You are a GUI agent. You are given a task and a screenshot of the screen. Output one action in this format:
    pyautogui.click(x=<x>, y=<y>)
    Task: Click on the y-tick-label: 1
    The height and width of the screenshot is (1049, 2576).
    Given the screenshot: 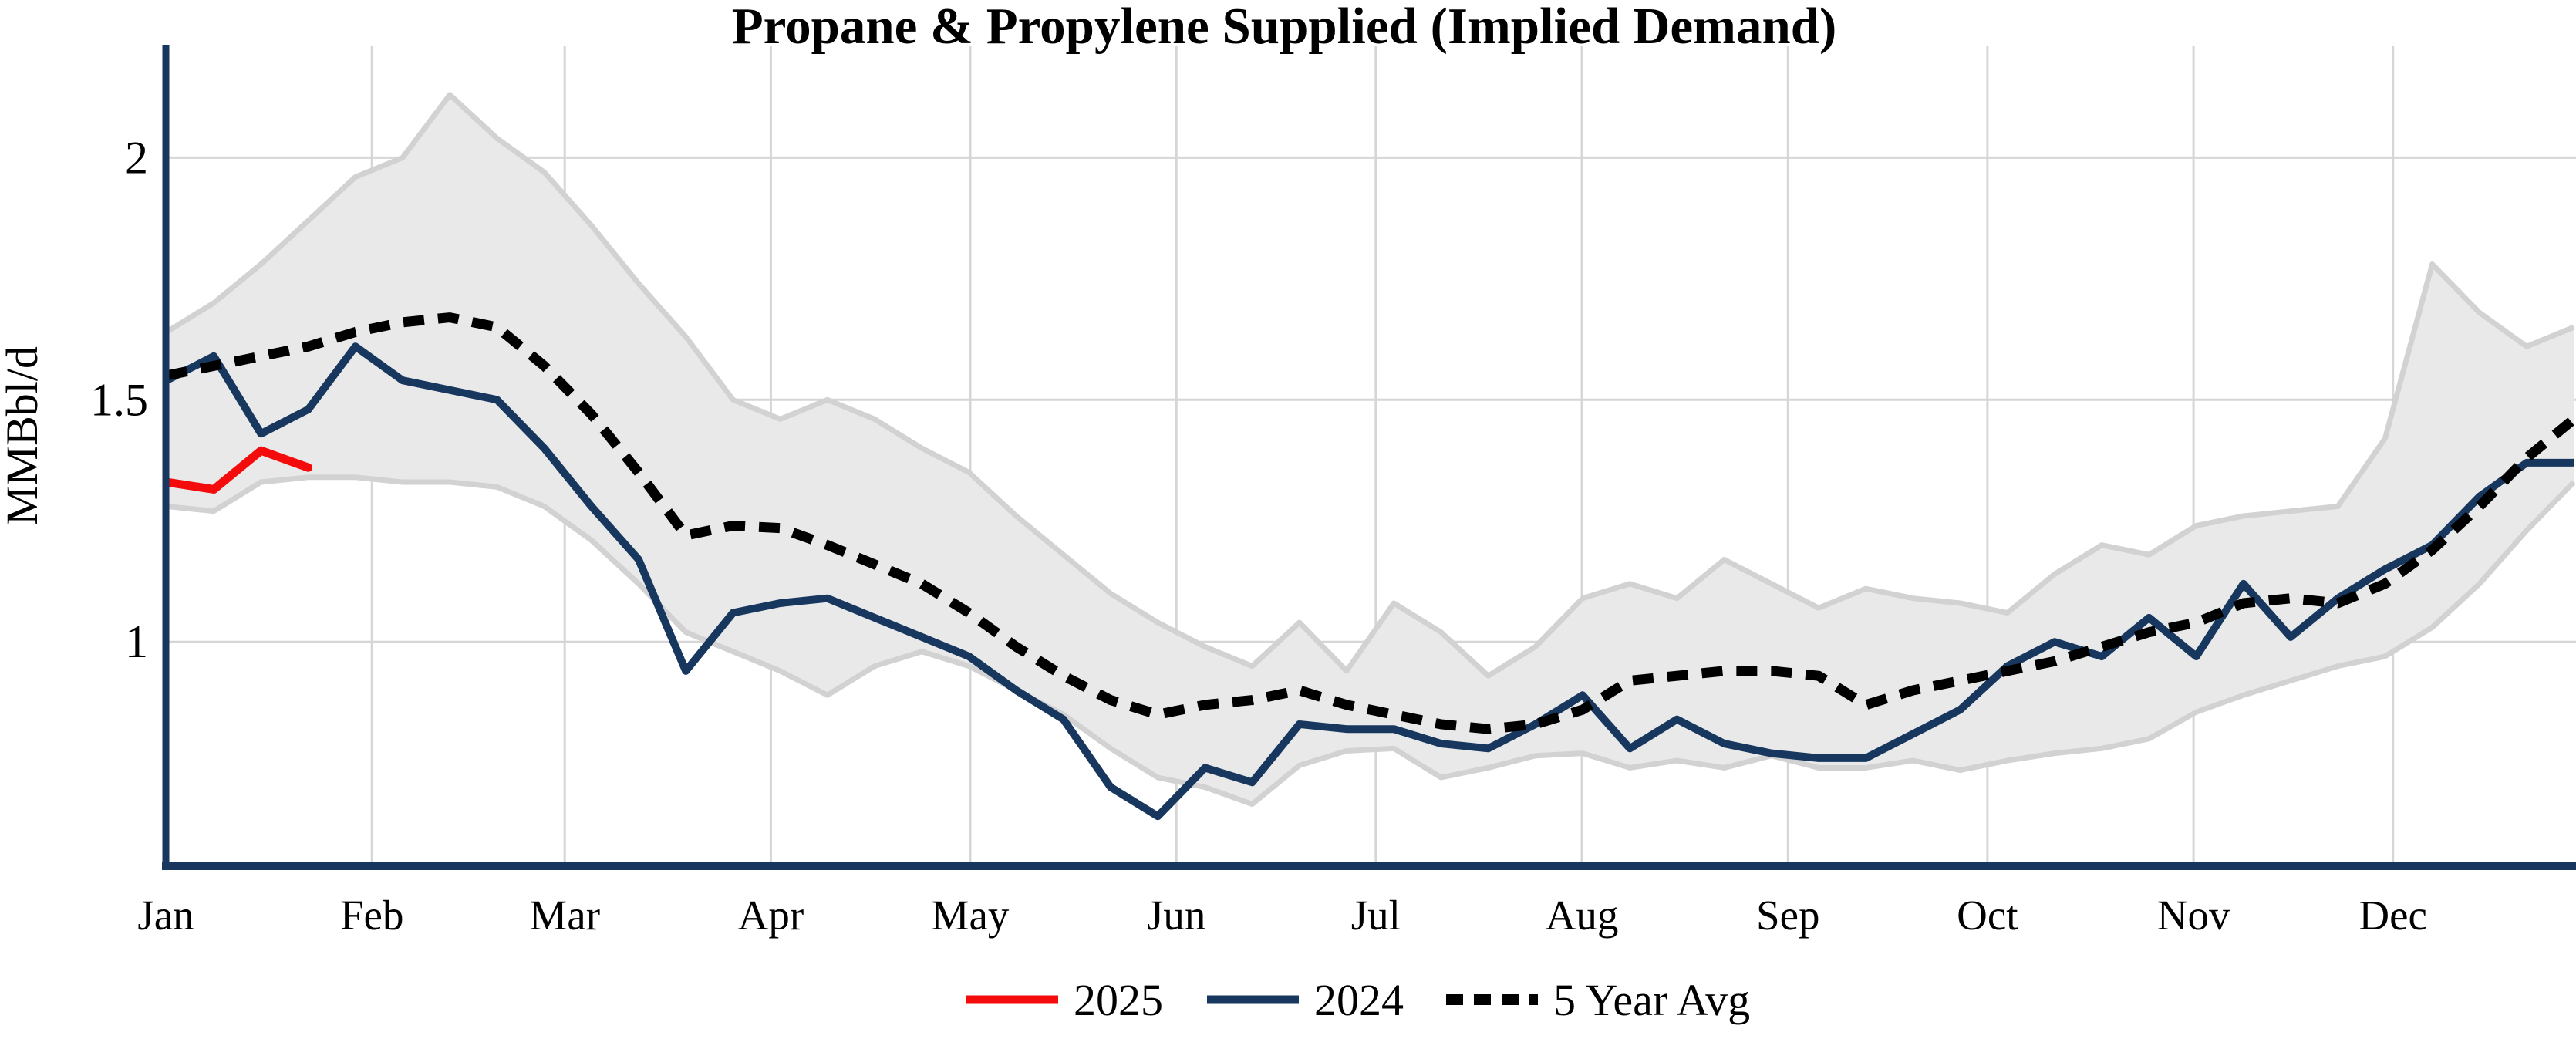 What is the action you would take?
    pyautogui.click(x=136, y=641)
    